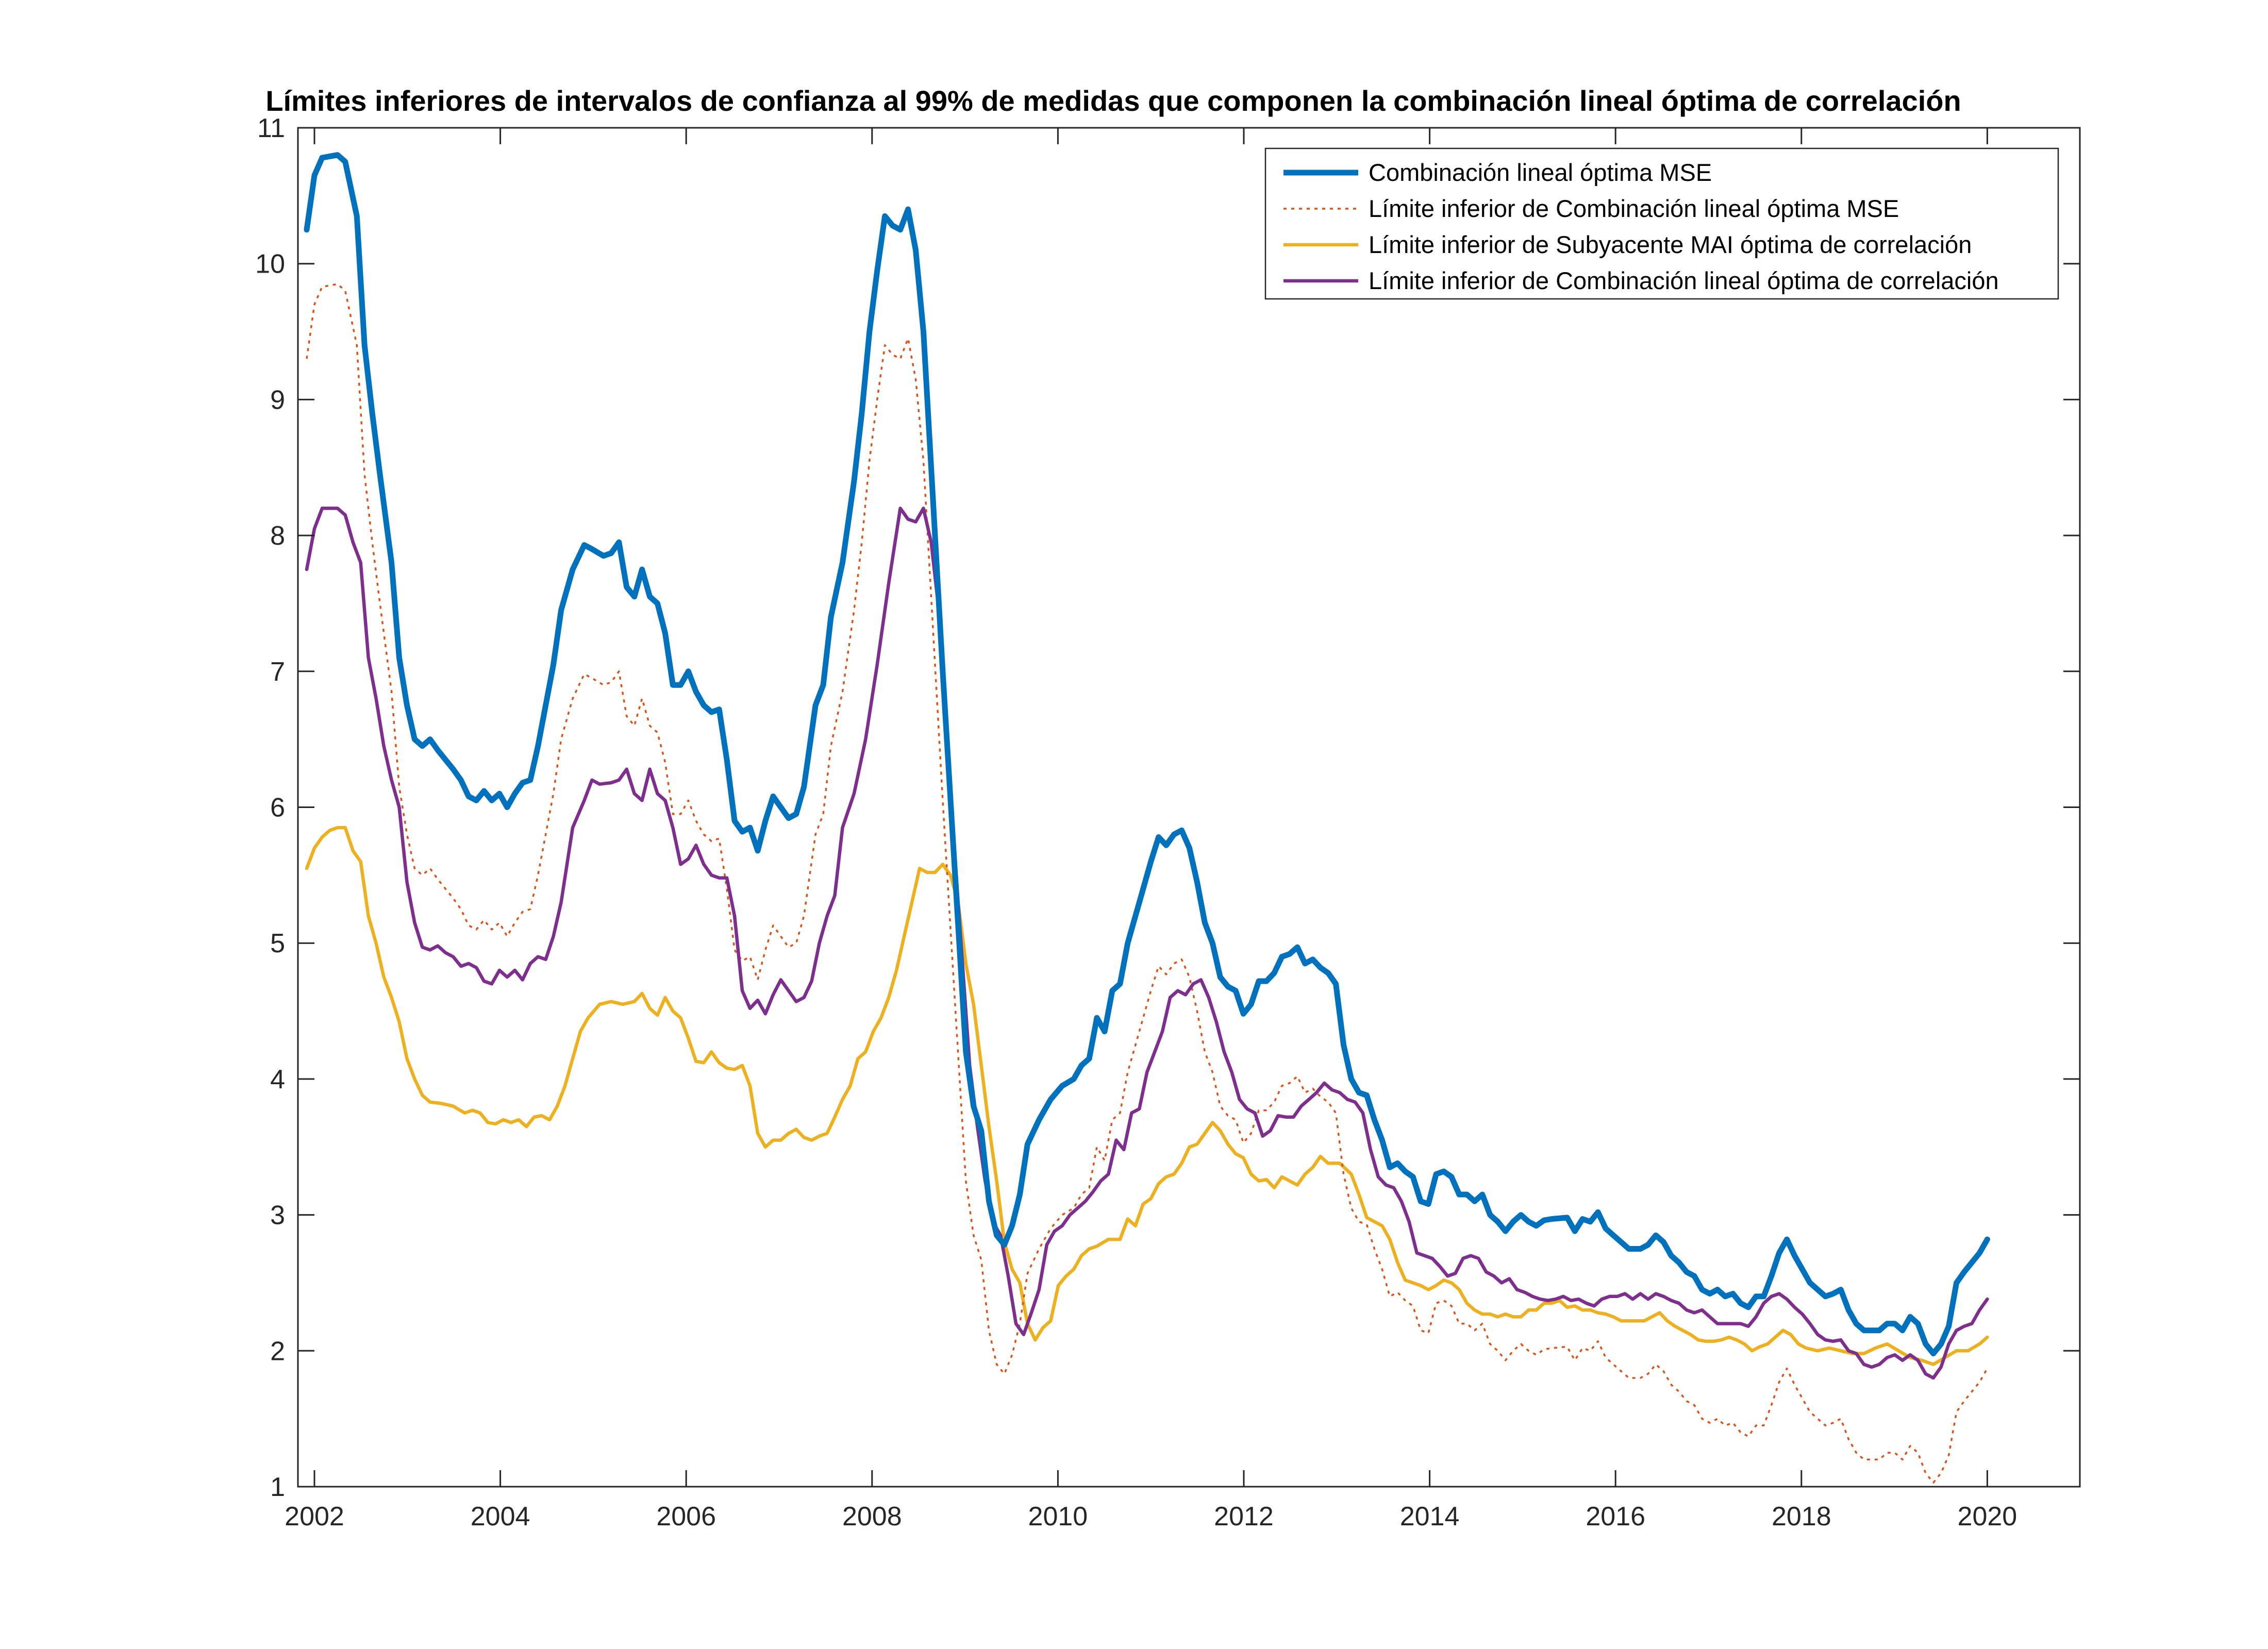  I want to click on y-tick-label: 11, so click(271, 128).